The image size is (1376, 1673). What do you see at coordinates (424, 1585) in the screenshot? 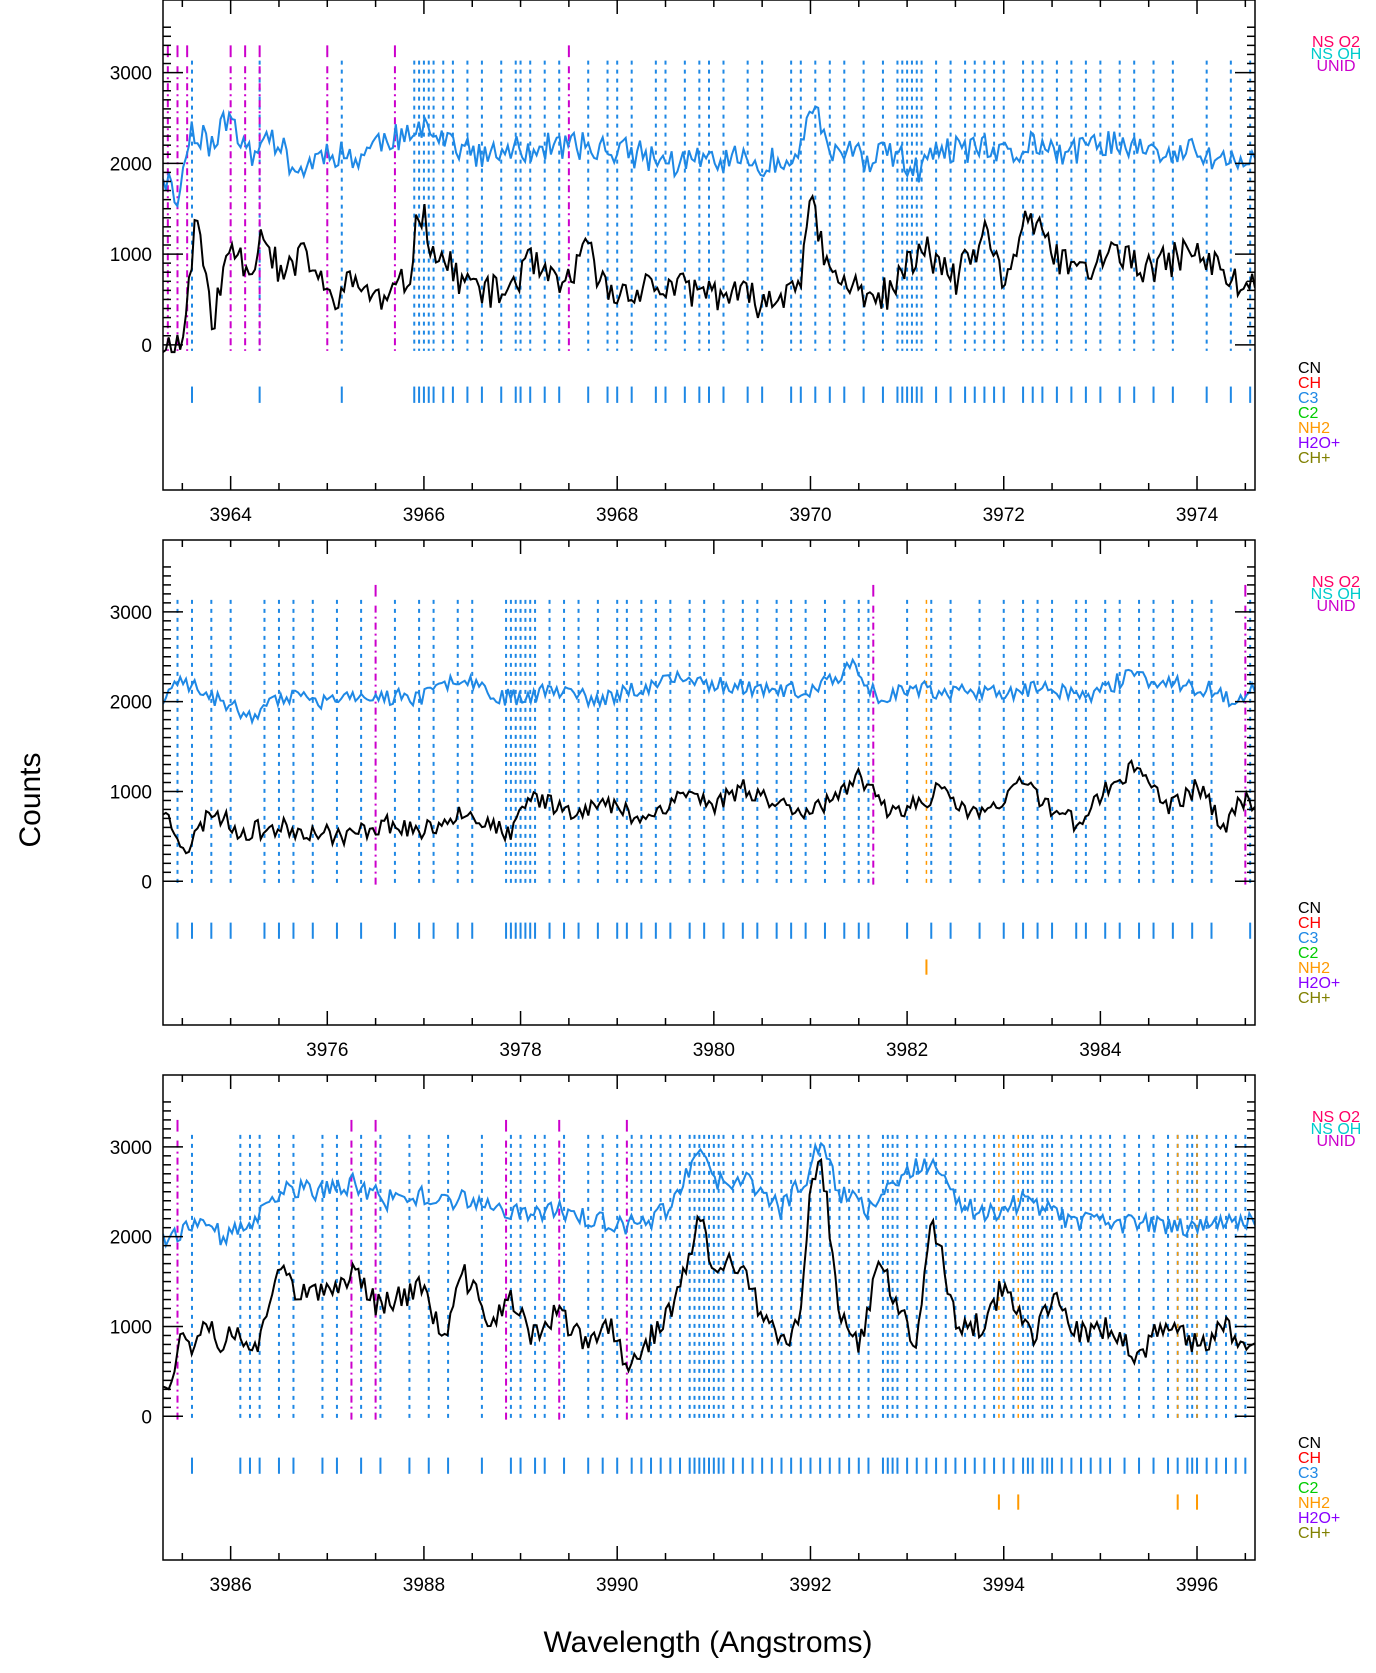
I see `x-tick-label: 3988` at bounding box center [424, 1585].